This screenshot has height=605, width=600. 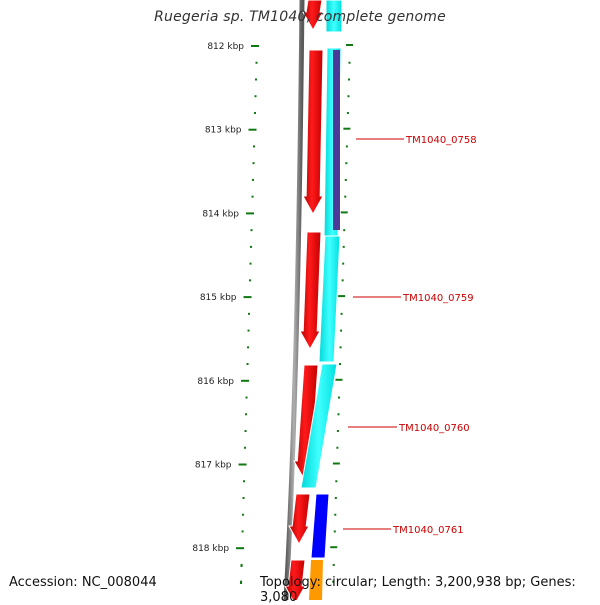 I want to click on tick-label: 816 kbp, so click(x=215, y=382).